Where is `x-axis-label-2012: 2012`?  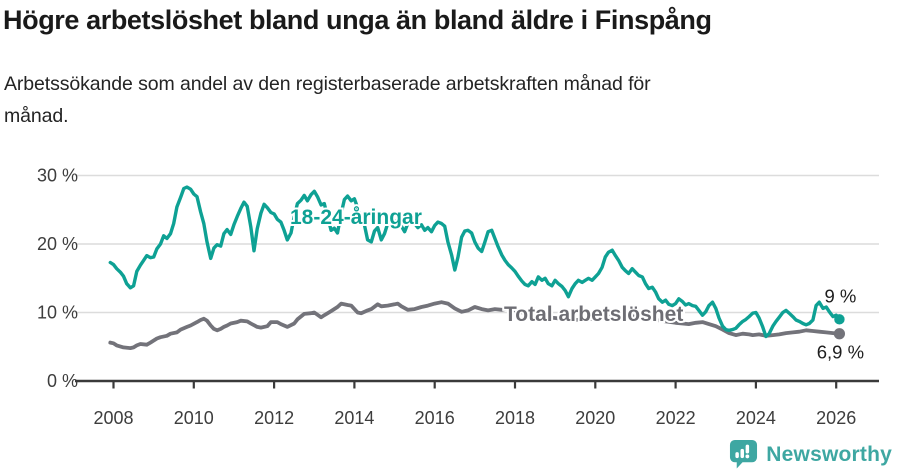 x-axis-label-2012: 2012 is located at coordinates (274, 418).